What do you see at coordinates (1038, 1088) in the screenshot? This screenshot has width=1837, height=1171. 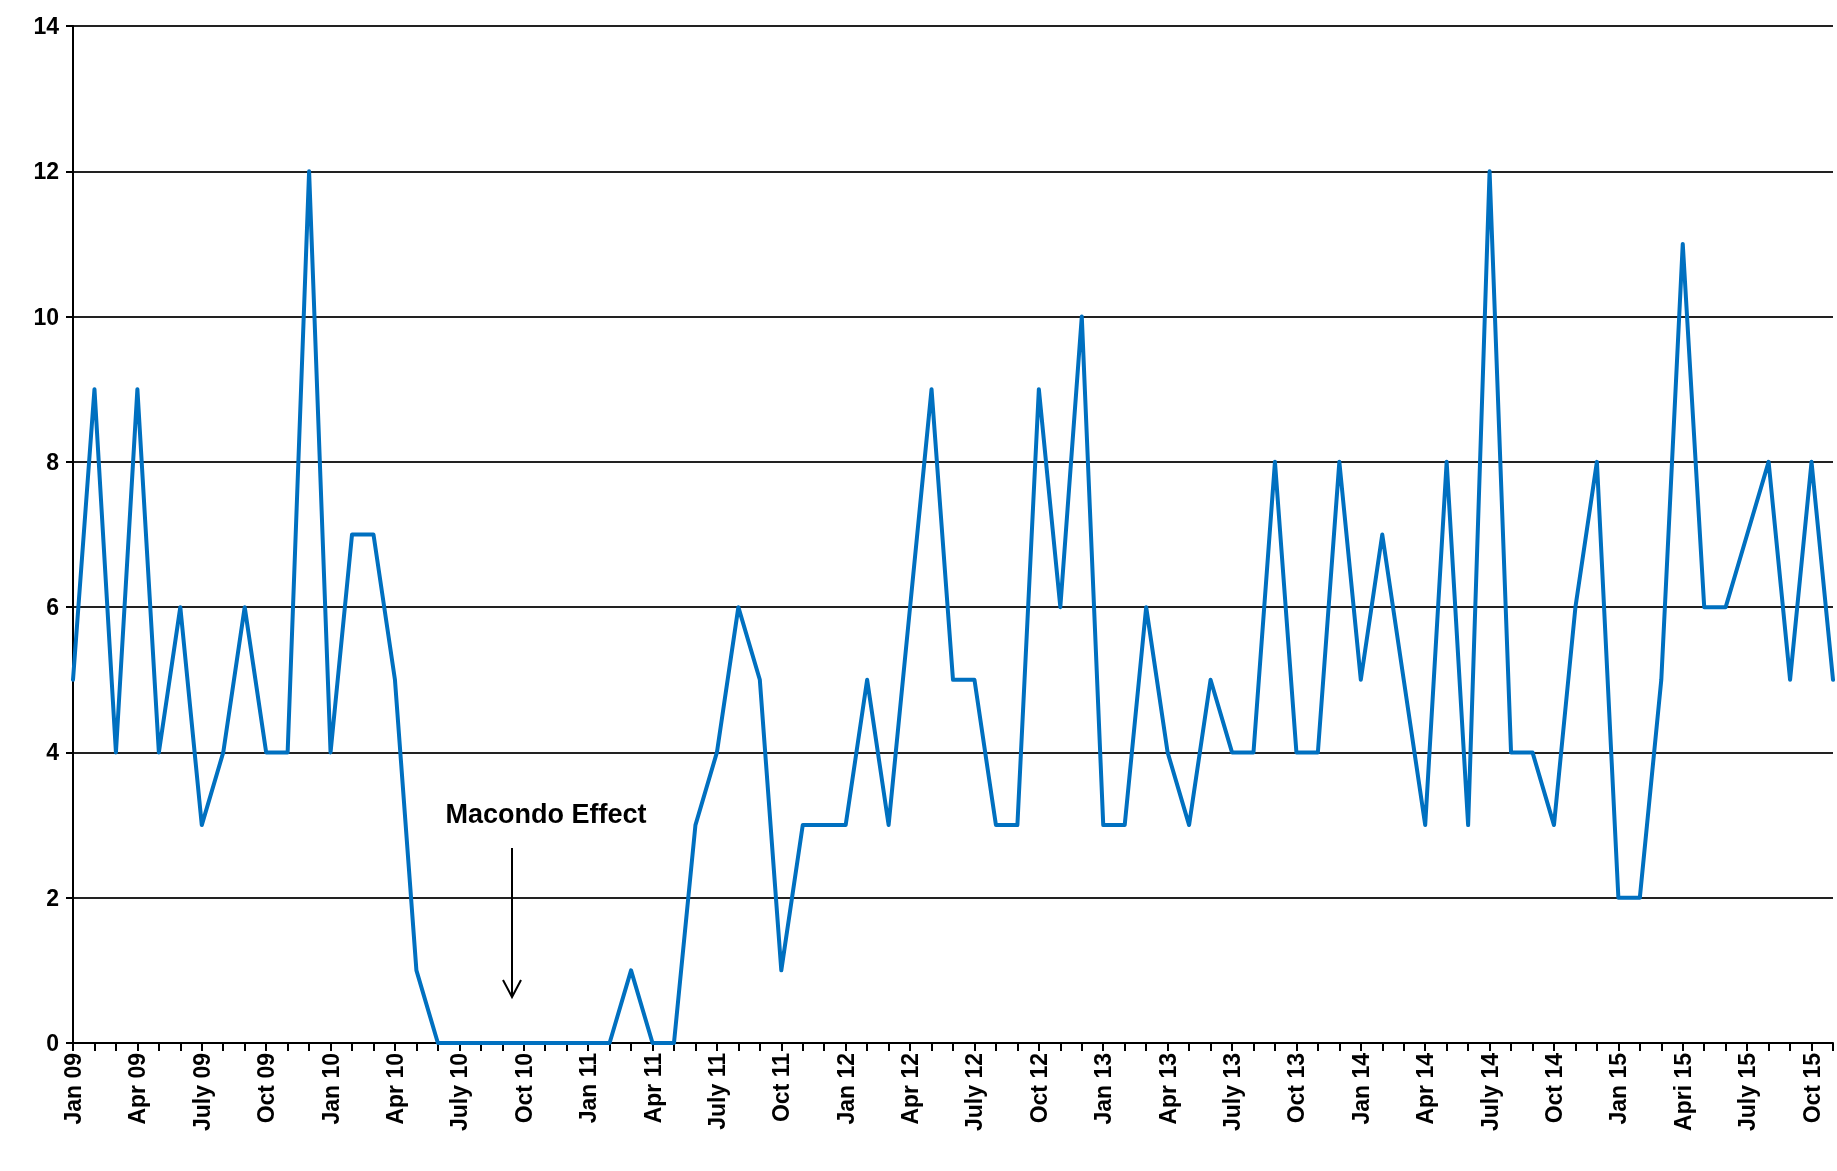 I see `x-tick-label: Oct 12` at bounding box center [1038, 1088].